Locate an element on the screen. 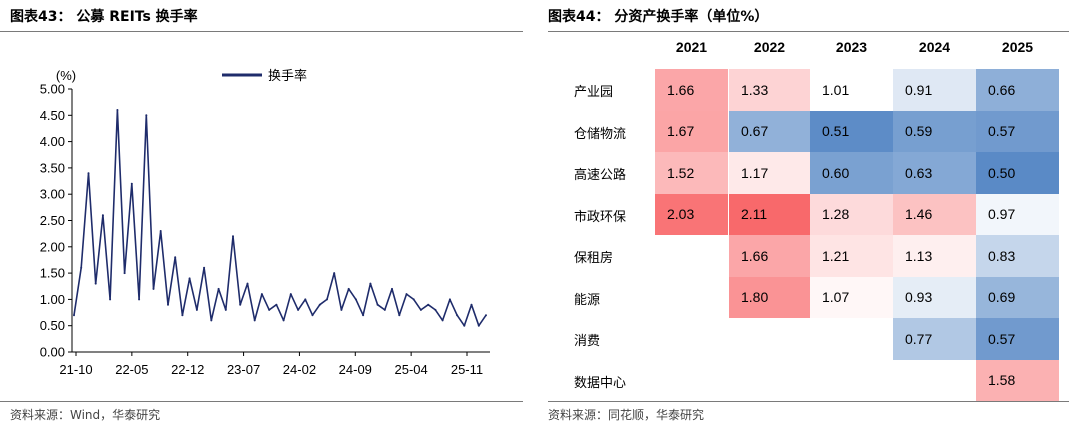 The image size is (1069, 427). heatmap-cell: 0.60 is located at coordinates (851, 173).